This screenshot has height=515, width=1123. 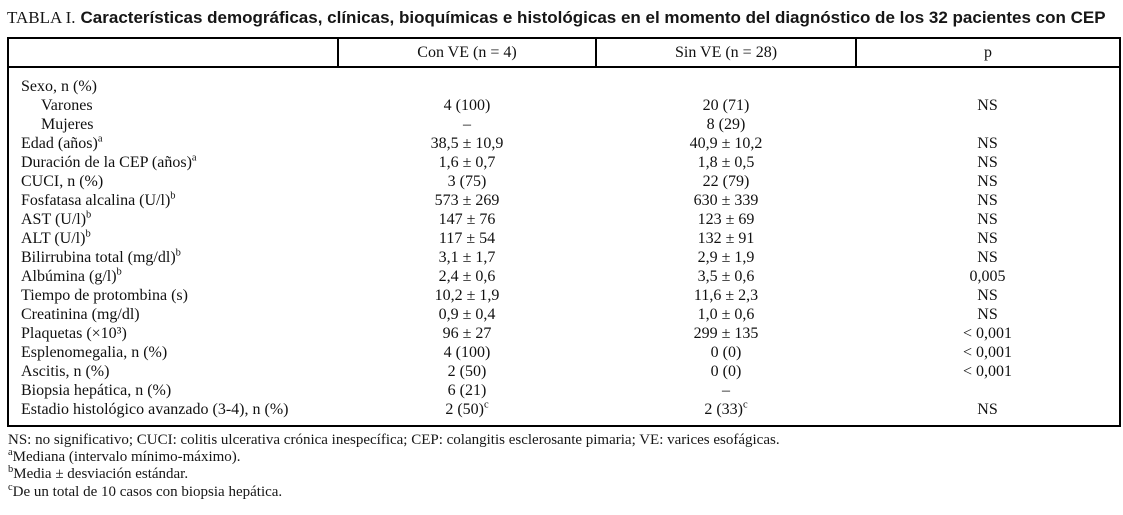 What do you see at coordinates (56, 238) in the screenshot?
I see `row-label: ALT (U/l)b` at bounding box center [56, 238].